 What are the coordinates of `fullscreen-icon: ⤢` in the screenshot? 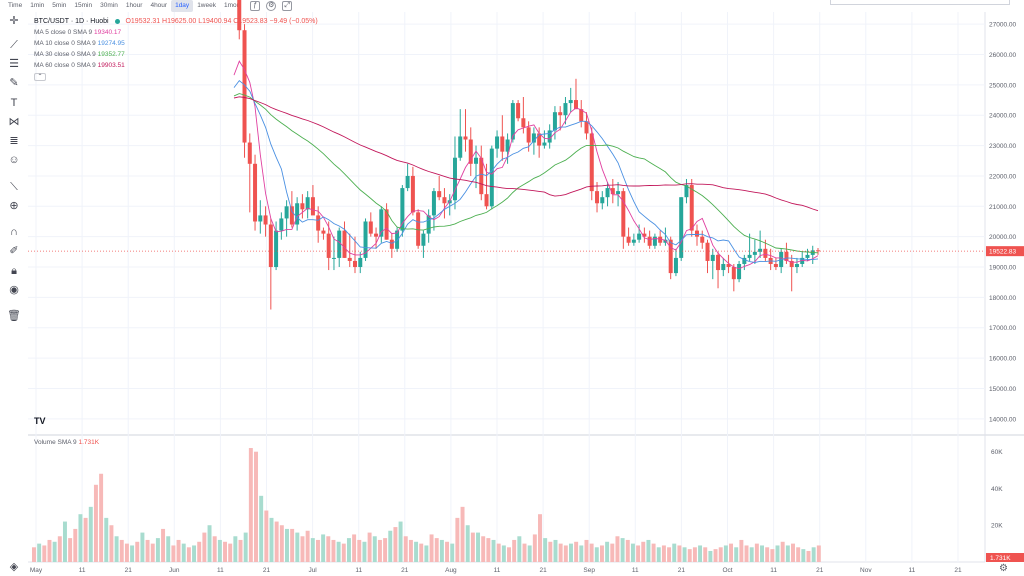 It's located at (287, 6).